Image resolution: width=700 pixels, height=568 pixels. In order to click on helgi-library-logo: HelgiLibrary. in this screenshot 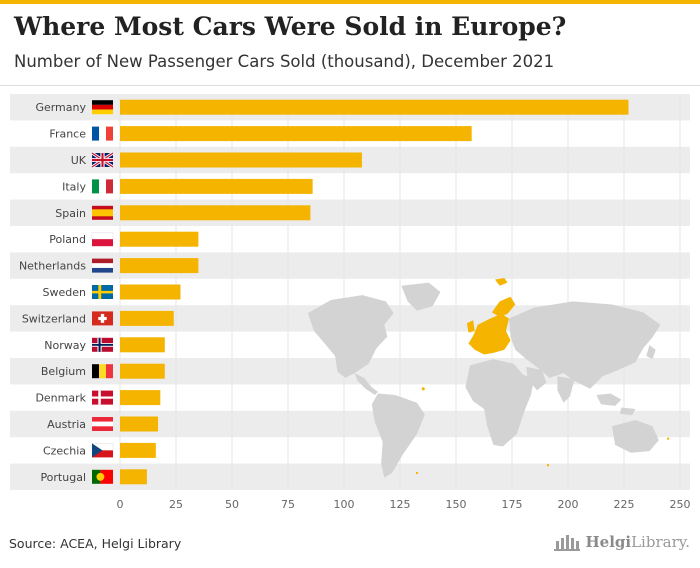, I will do `click(621, 542)`.